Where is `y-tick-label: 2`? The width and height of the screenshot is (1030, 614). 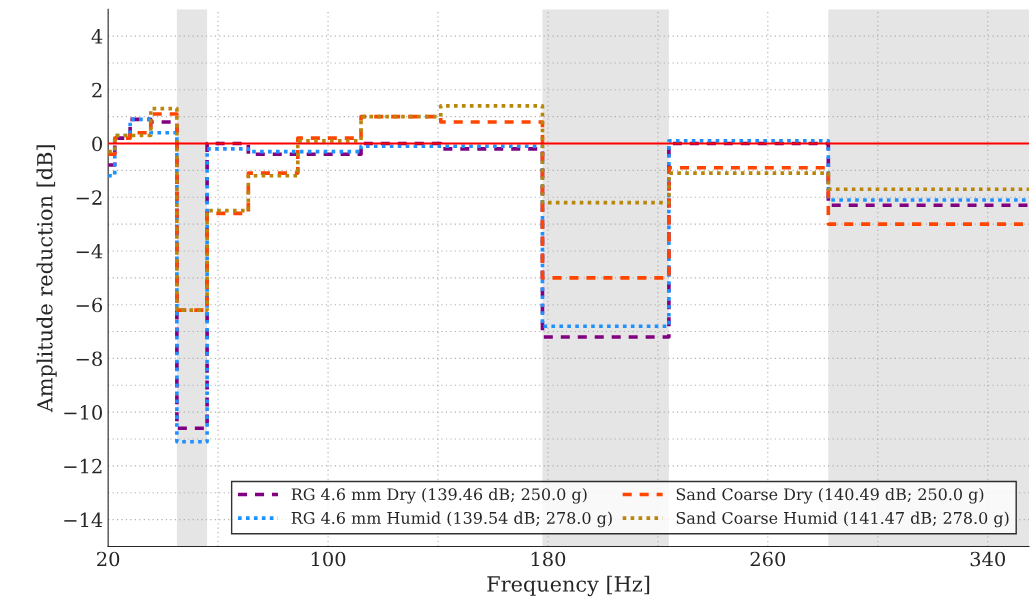 y-tick-label: 2 is located at coordinates (97, 90).